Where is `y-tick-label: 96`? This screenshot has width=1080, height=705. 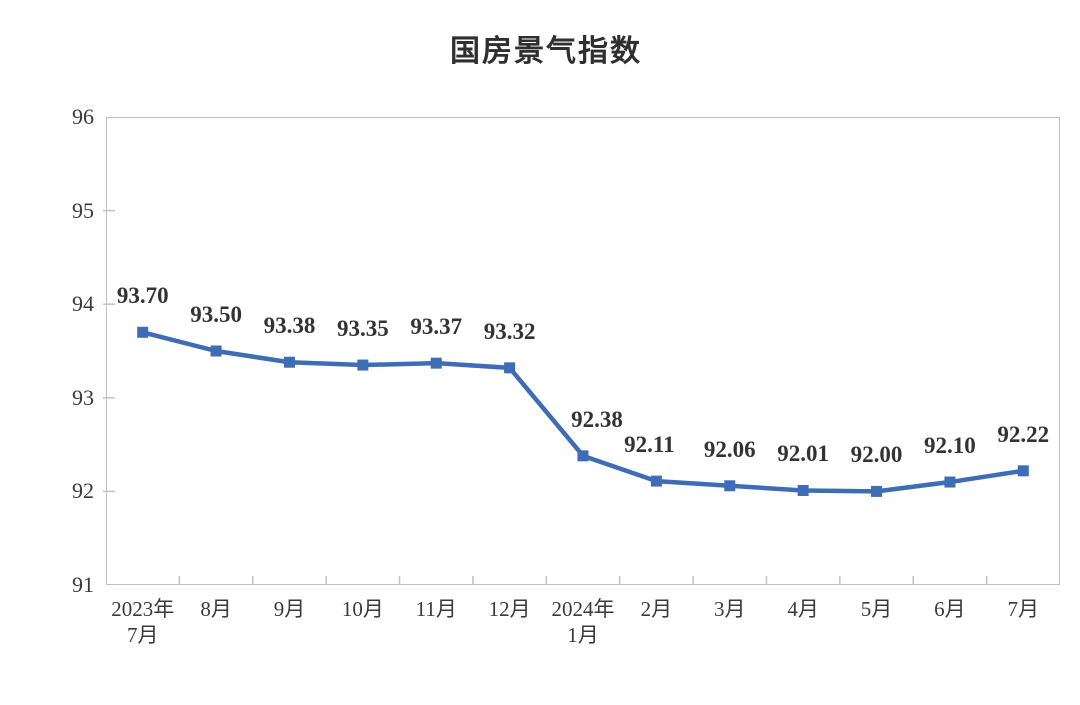
y-tick-label: 96 is located at coordinates (83, 116).